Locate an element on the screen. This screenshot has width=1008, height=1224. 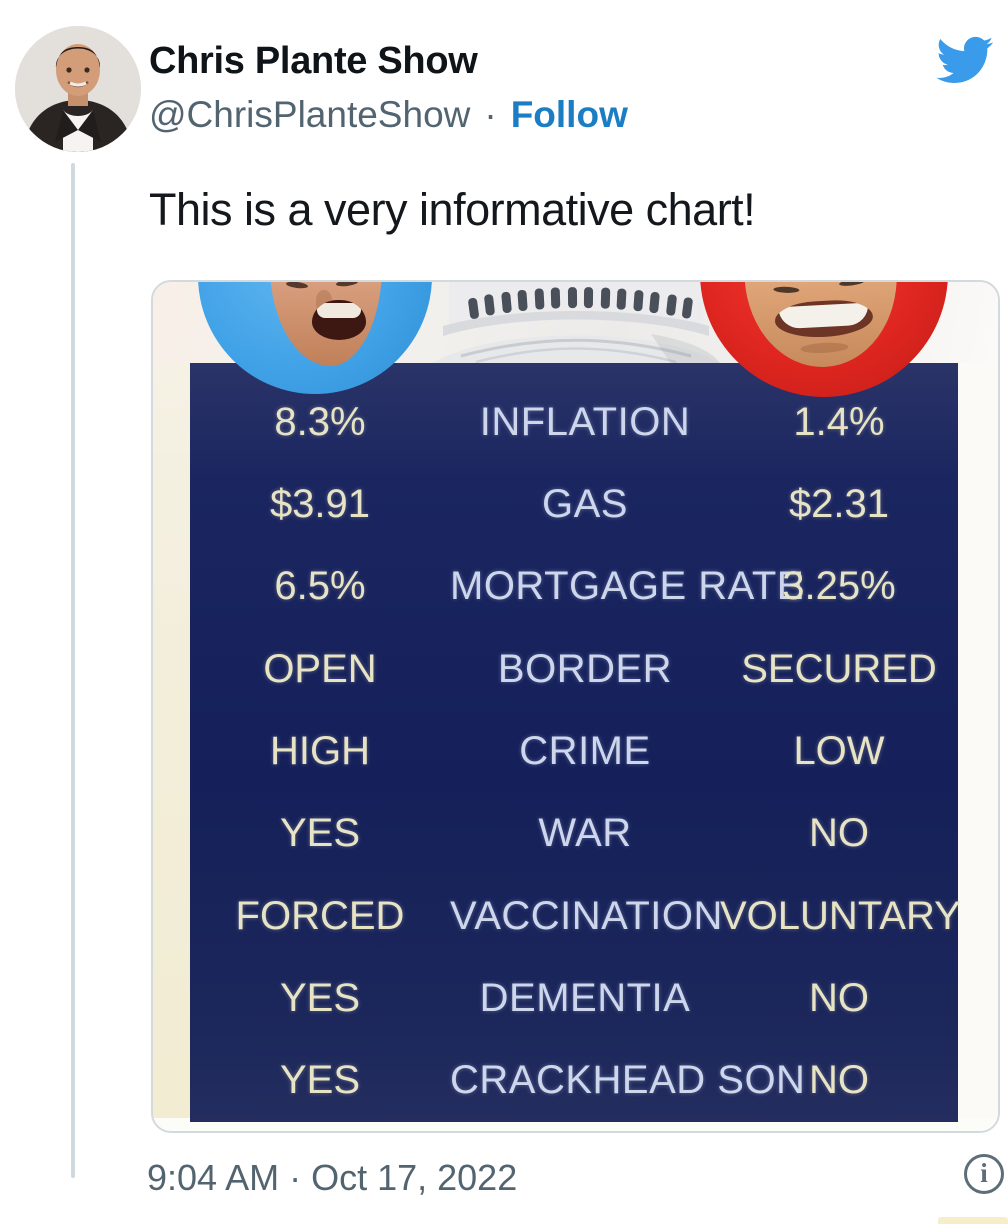
avatar is located at coordinates (78, 89).